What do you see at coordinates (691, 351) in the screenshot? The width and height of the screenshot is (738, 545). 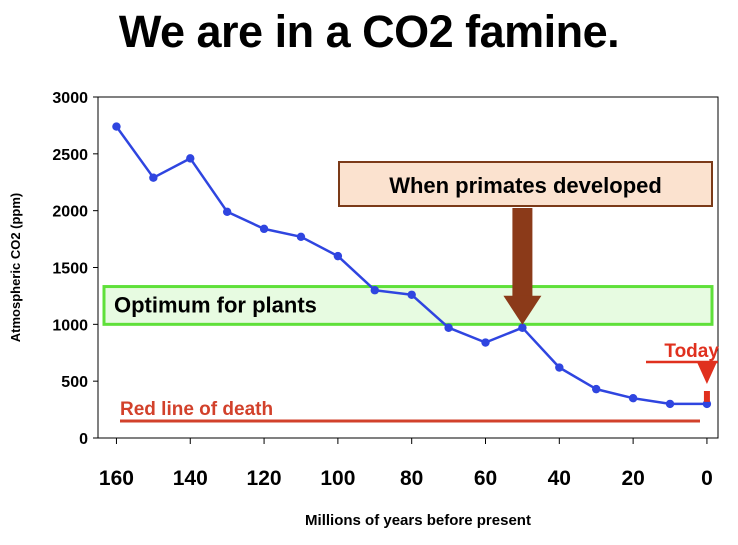 I see `today-label: Today` at bounding box center [691, 351].